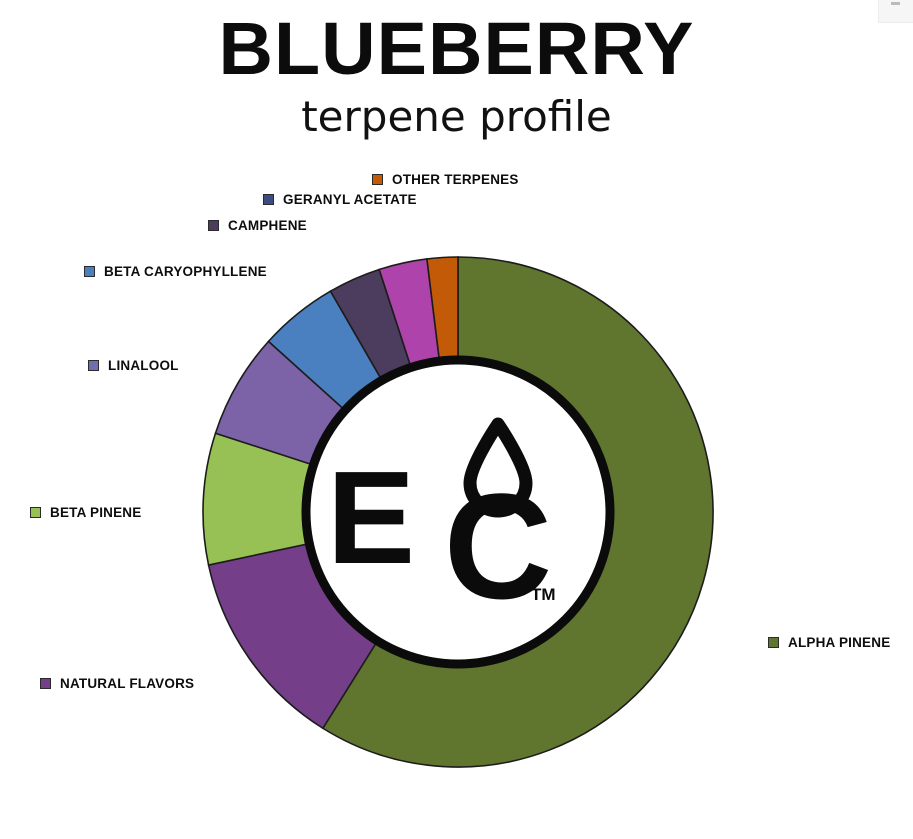 This screenshot has height=839, width=913. What do you see at coordinates (895, 3) in the screenshot?
I see `corner-artifact-mark` at bounding box center [895, 3].